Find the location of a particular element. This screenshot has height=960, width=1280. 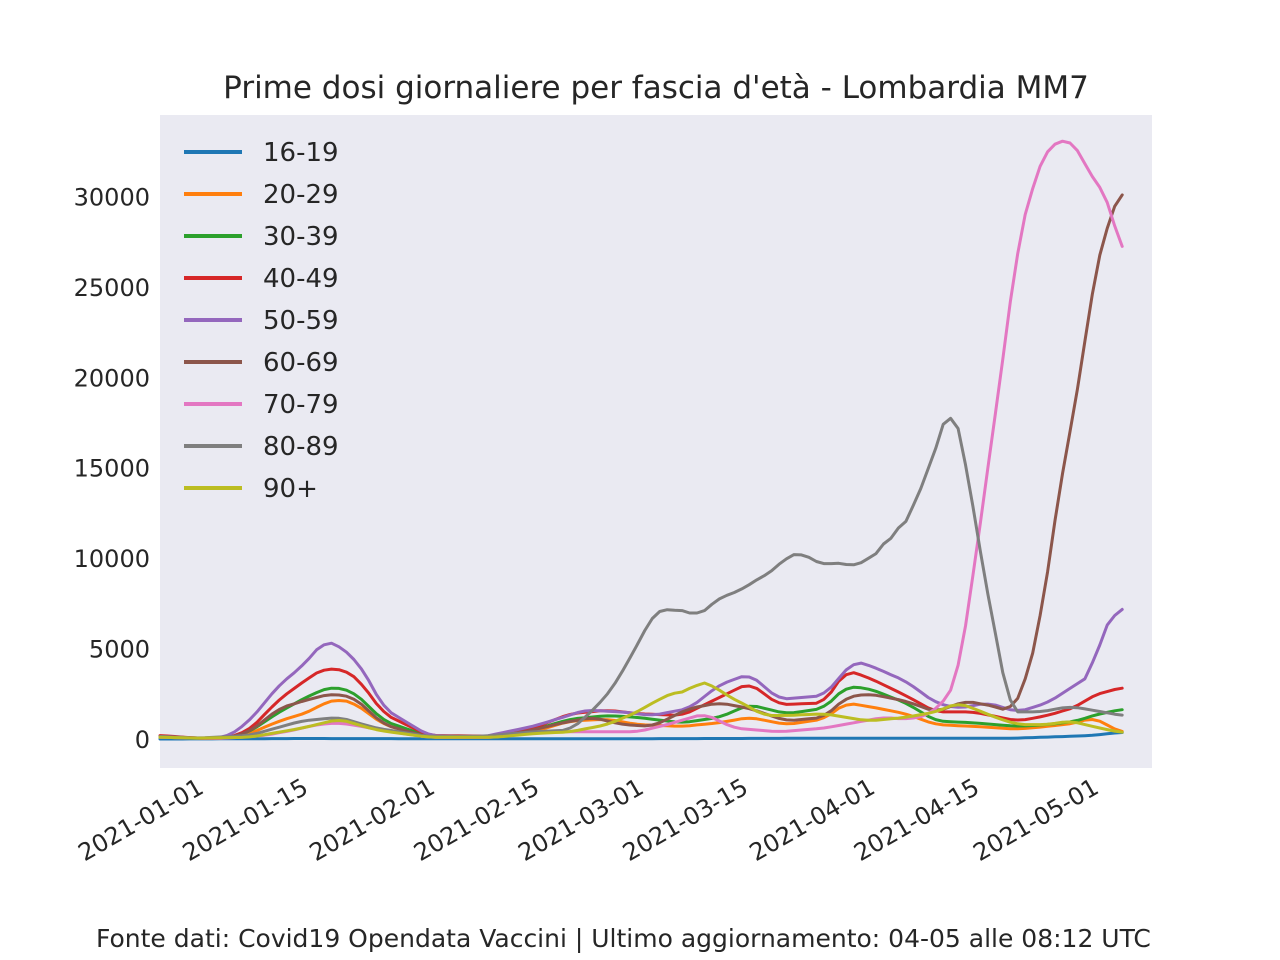

y-tick-label: 15000 is located at coordinates (112, 469).